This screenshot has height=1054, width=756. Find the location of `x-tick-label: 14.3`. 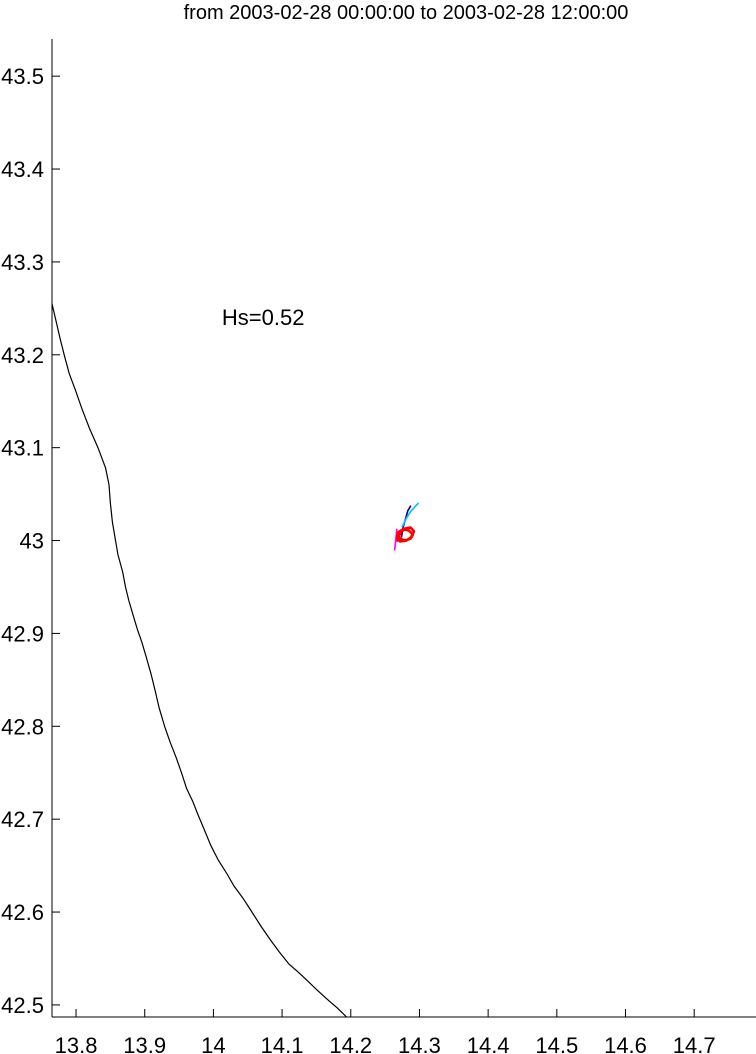

x-tick-label: 14.3 is located at coordinates (419, 1043).